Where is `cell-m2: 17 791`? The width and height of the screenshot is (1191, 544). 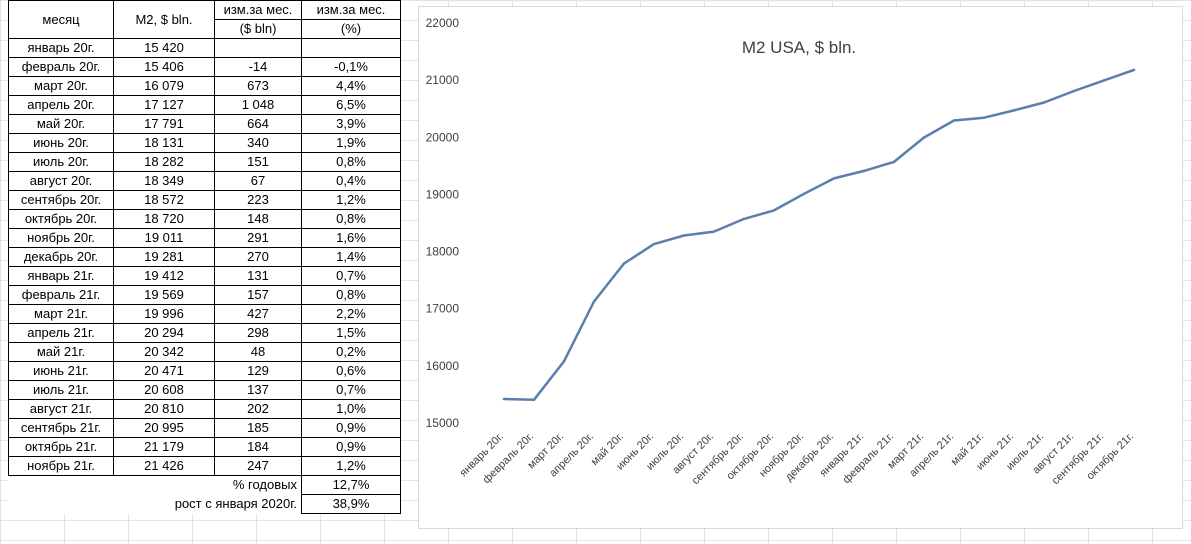 cell-m2: 17 791 is located at coordinates (164, 124).